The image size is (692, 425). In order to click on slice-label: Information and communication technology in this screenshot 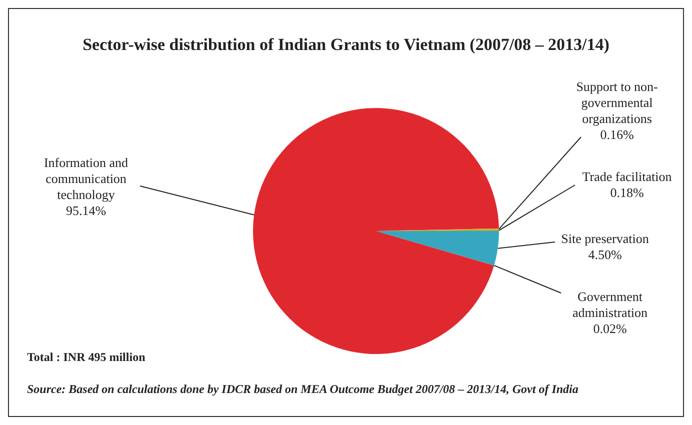, I will do `click(86, 178)`.